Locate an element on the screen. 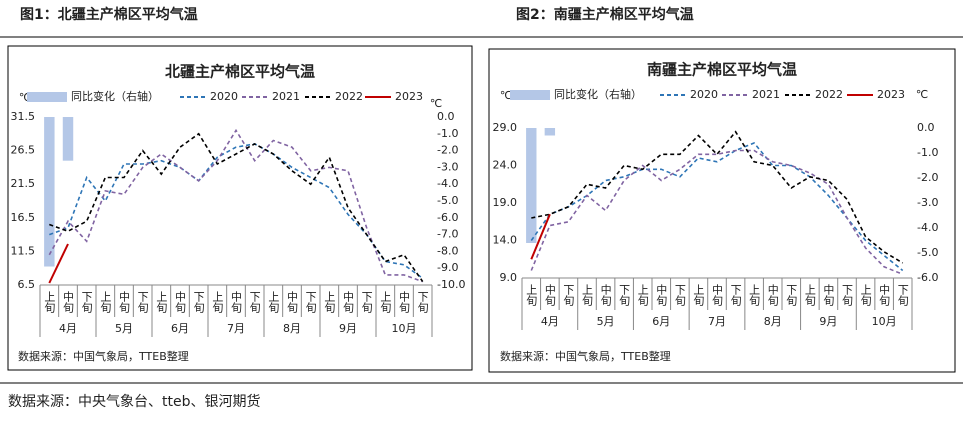 This screenshot has width=963, height=423. y-unit: ℃ is located at coordinates (506, 95).